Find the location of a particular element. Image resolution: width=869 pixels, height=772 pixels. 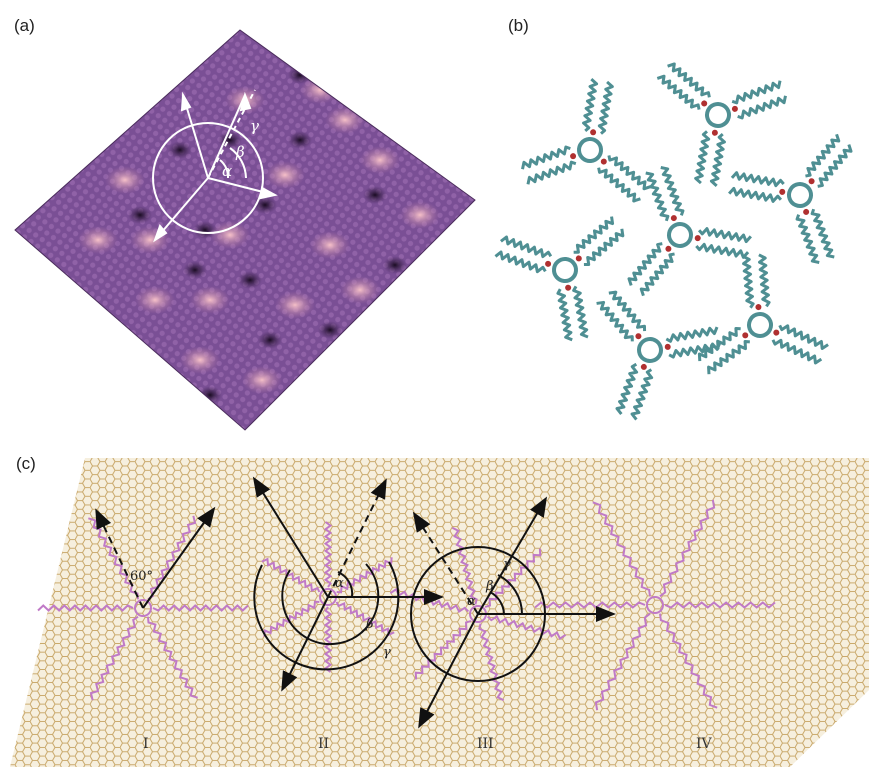

structure-II-arrows is located at coordinates (348, 584).